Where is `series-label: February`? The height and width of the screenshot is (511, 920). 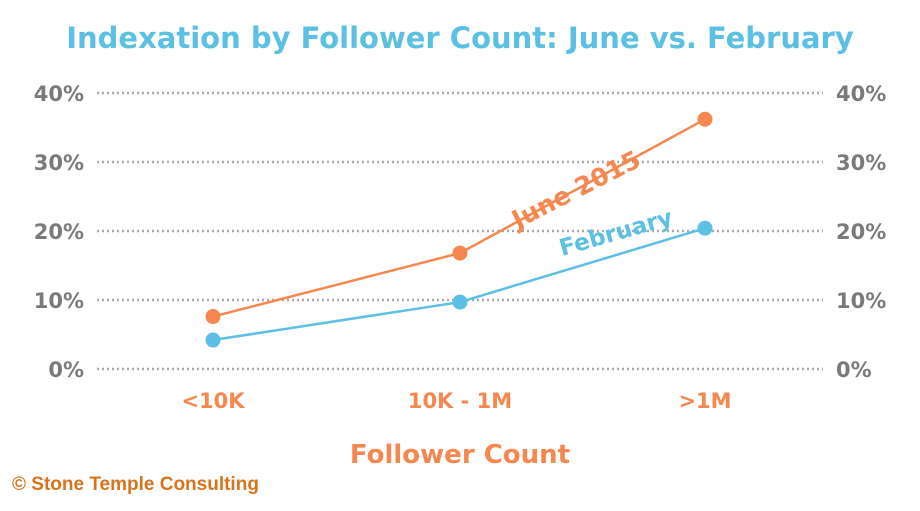 series-label: February is located at coordinates (616, 233).